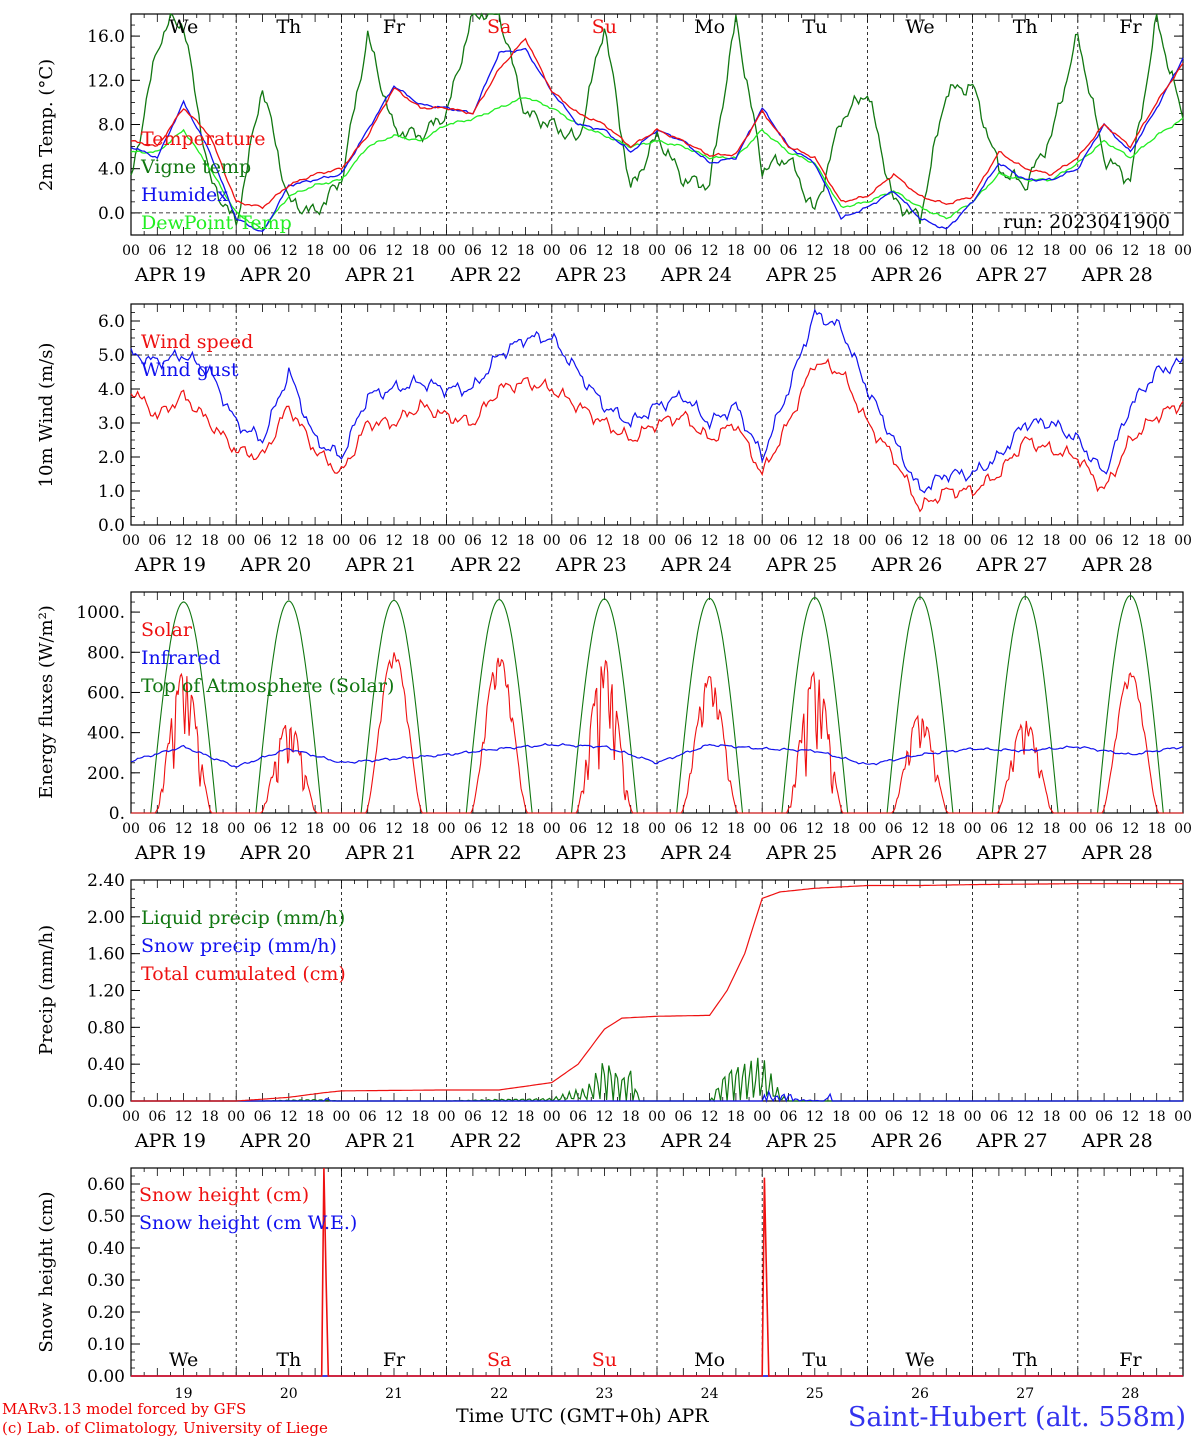 The image size is (1194, 1440). What do you see at coordinates (106, 955) in the screenshot?
I see `y-tick-label: 1.60` at bounding box center [106, 955].